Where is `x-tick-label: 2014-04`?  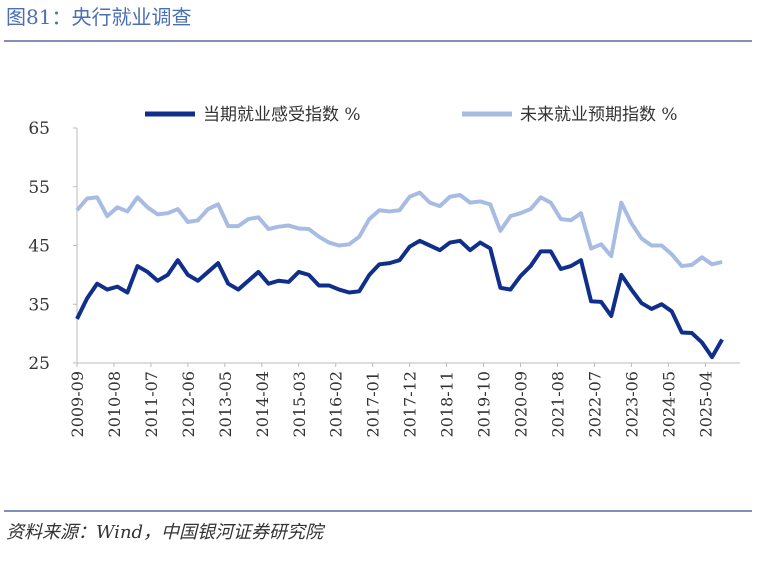 x-tick-label: 2014-04 is located at coordinates (262, 404).